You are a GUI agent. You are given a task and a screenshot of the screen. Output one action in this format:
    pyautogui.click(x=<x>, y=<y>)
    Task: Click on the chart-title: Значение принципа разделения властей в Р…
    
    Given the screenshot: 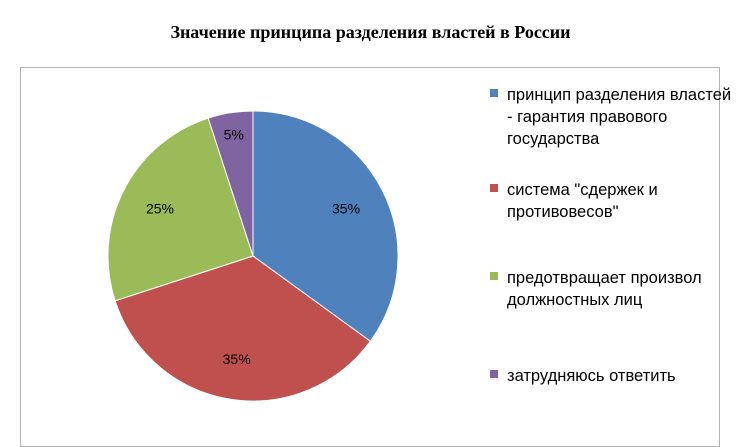 What is the action you would take?
    pyautogui.click(x=370, y=32)
    